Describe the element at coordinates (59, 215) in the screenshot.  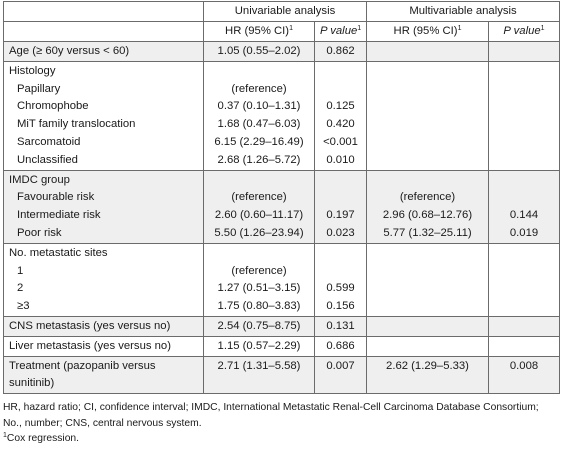
I see `sub-label: Intermediate risk` at that location.